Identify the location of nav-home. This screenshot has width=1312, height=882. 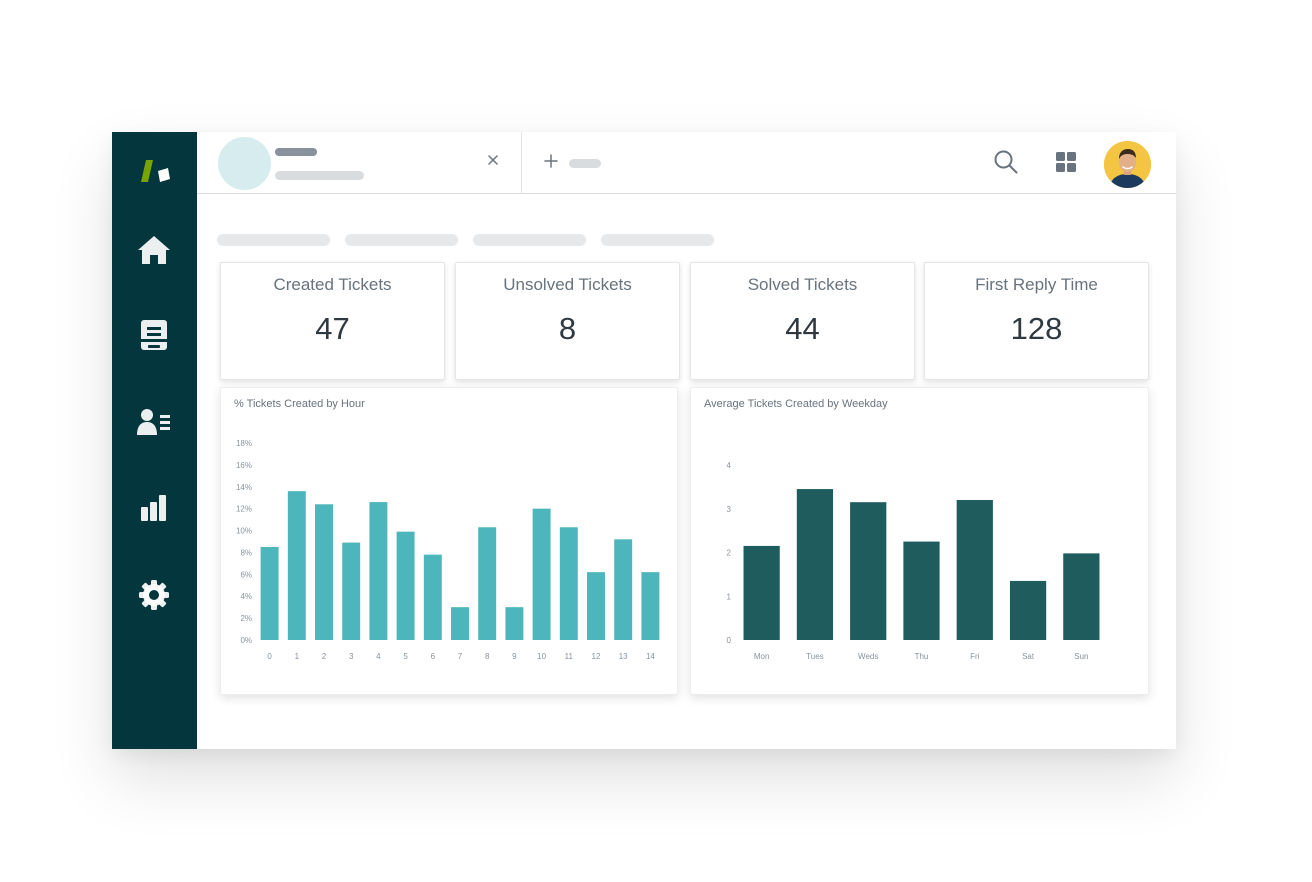
(154, 252).